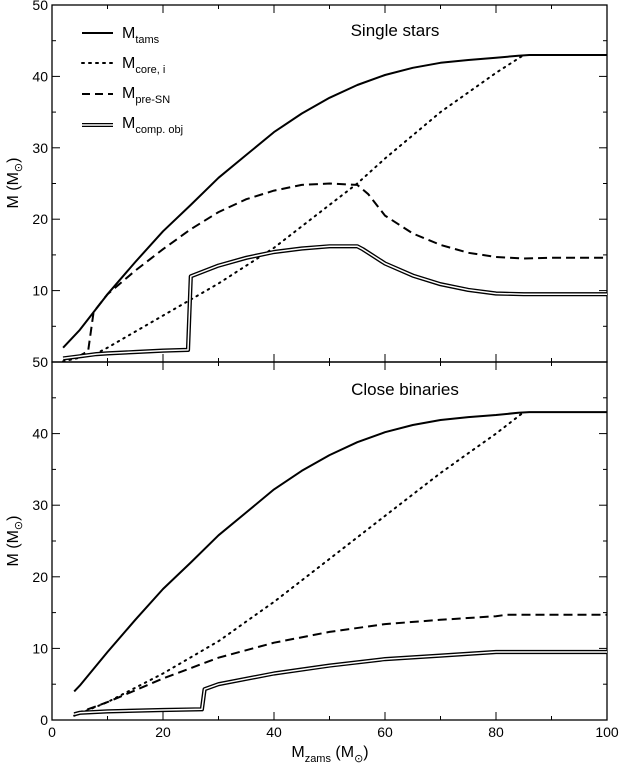  What do you see at coordinates (274, 732) in the screenshot?
I see `x-tick-label: 40` at bounding box center [274, 732].